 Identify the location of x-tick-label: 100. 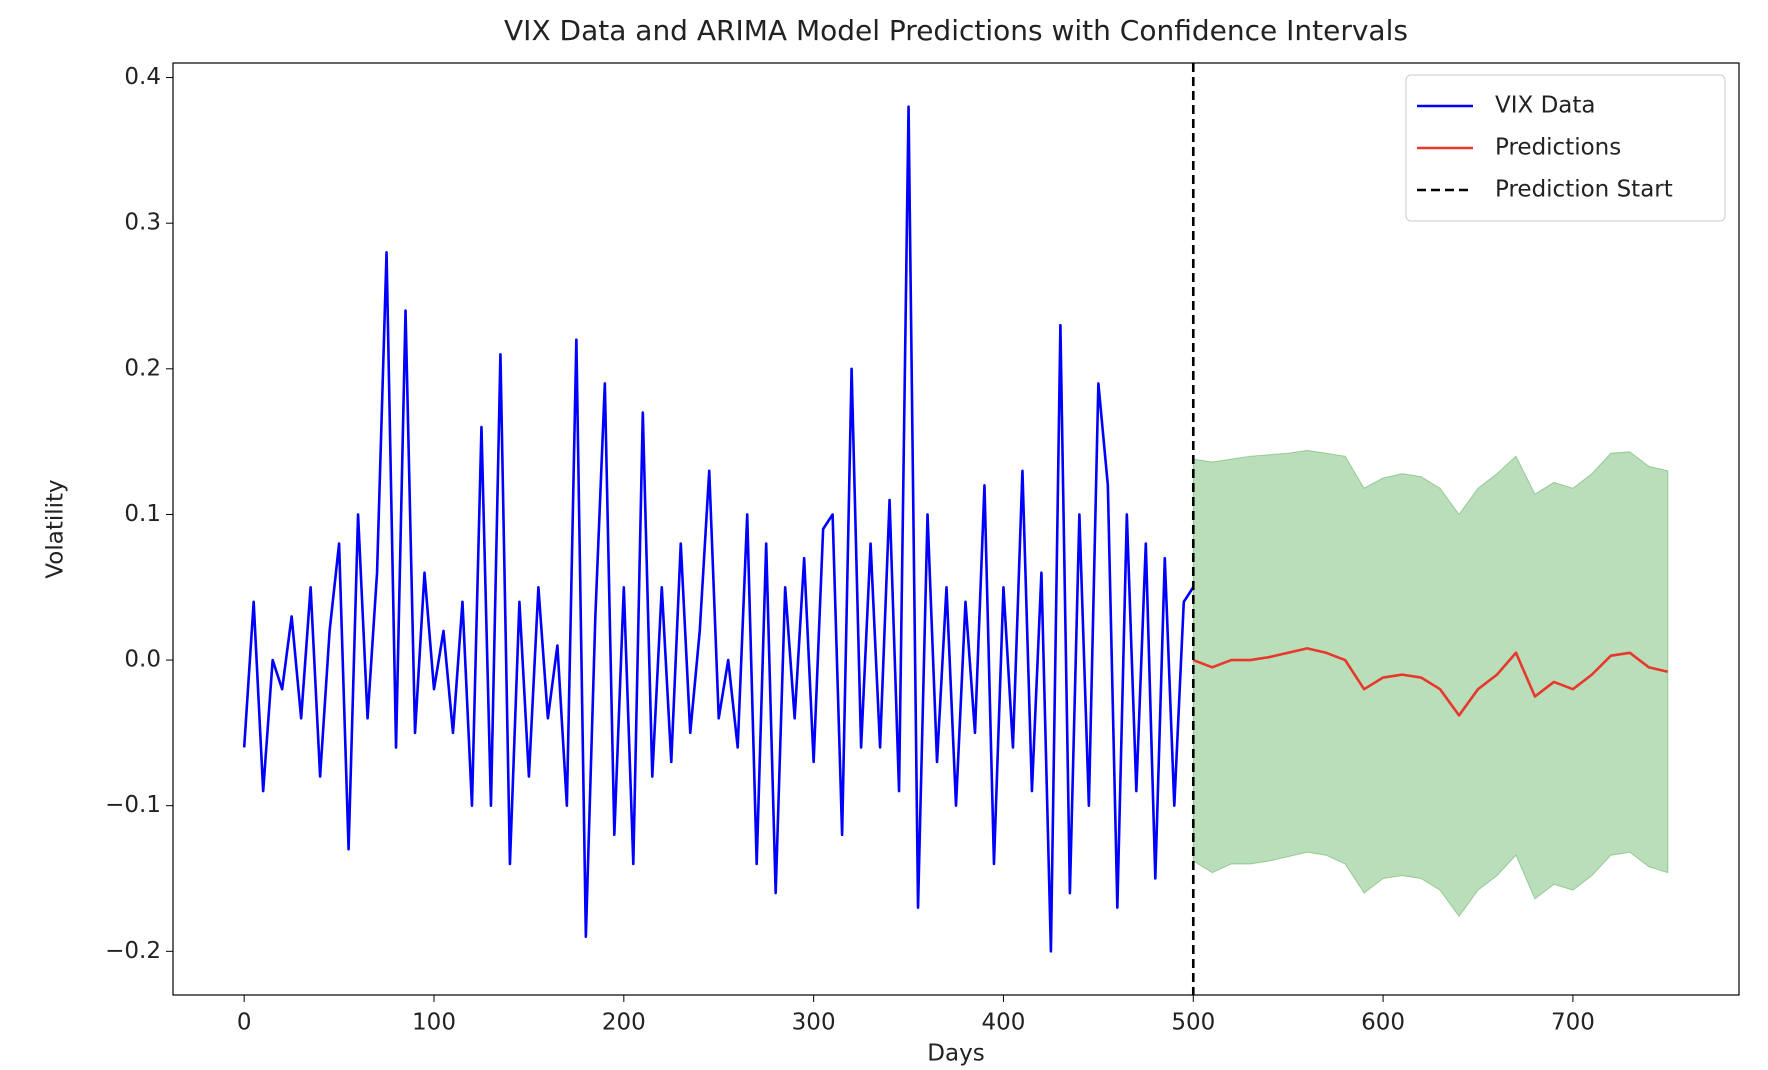
(434, 1023).